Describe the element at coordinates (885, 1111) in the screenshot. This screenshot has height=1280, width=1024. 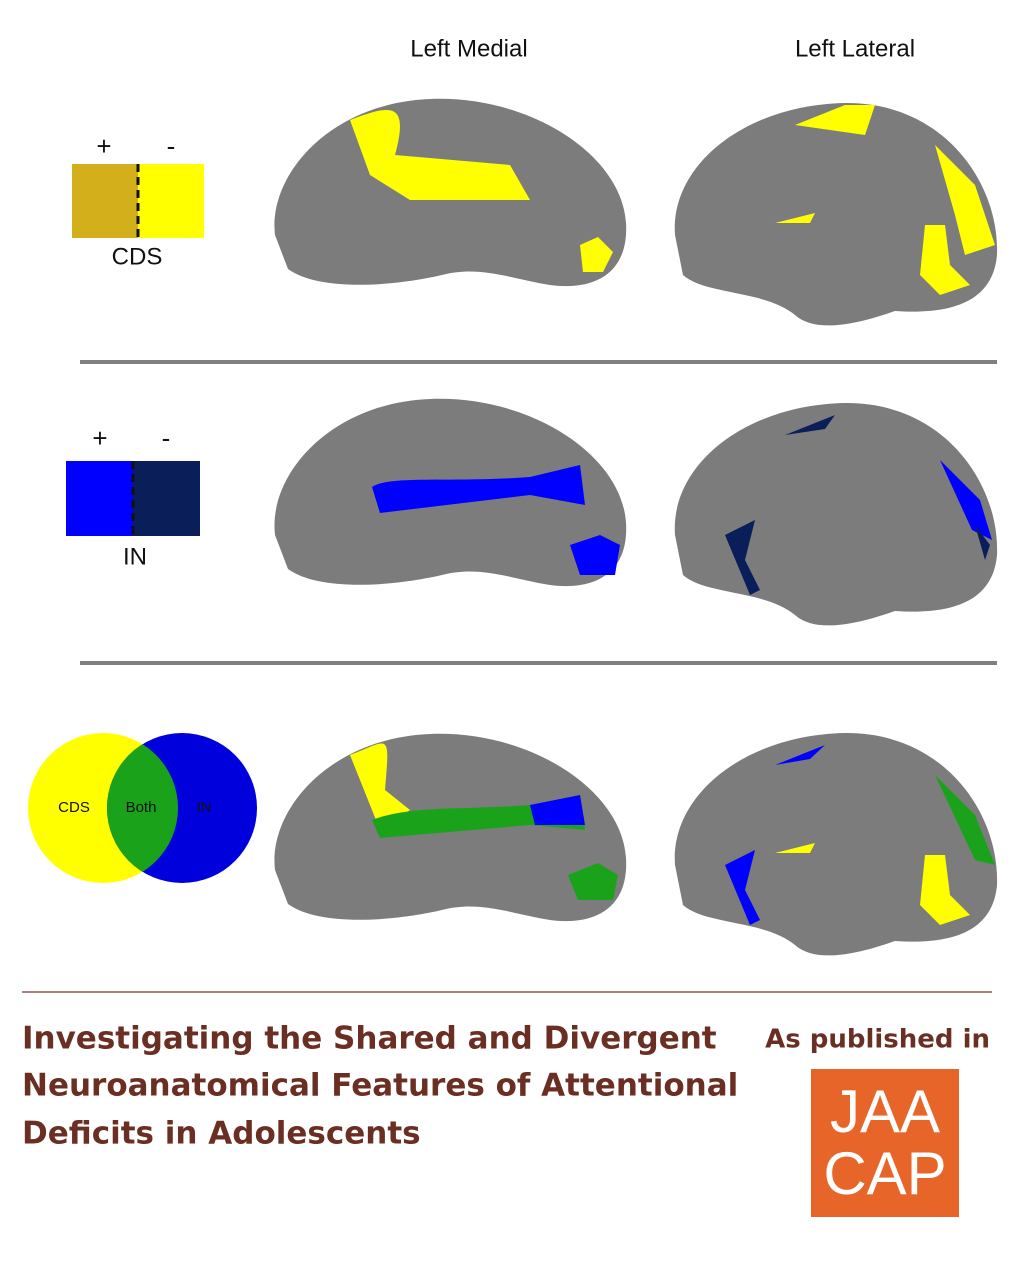
I see `journal-name: JAA` at that location.